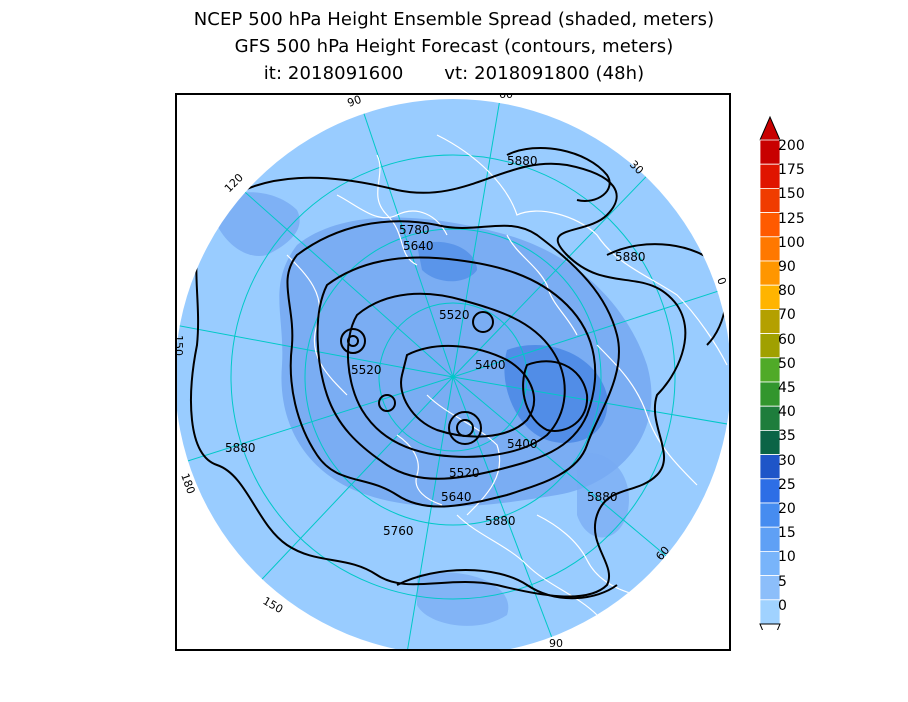 Image resolution: width=908 pixels, height=702 pixels. I want to click on colorbar-label: 125, so click(791, 218).